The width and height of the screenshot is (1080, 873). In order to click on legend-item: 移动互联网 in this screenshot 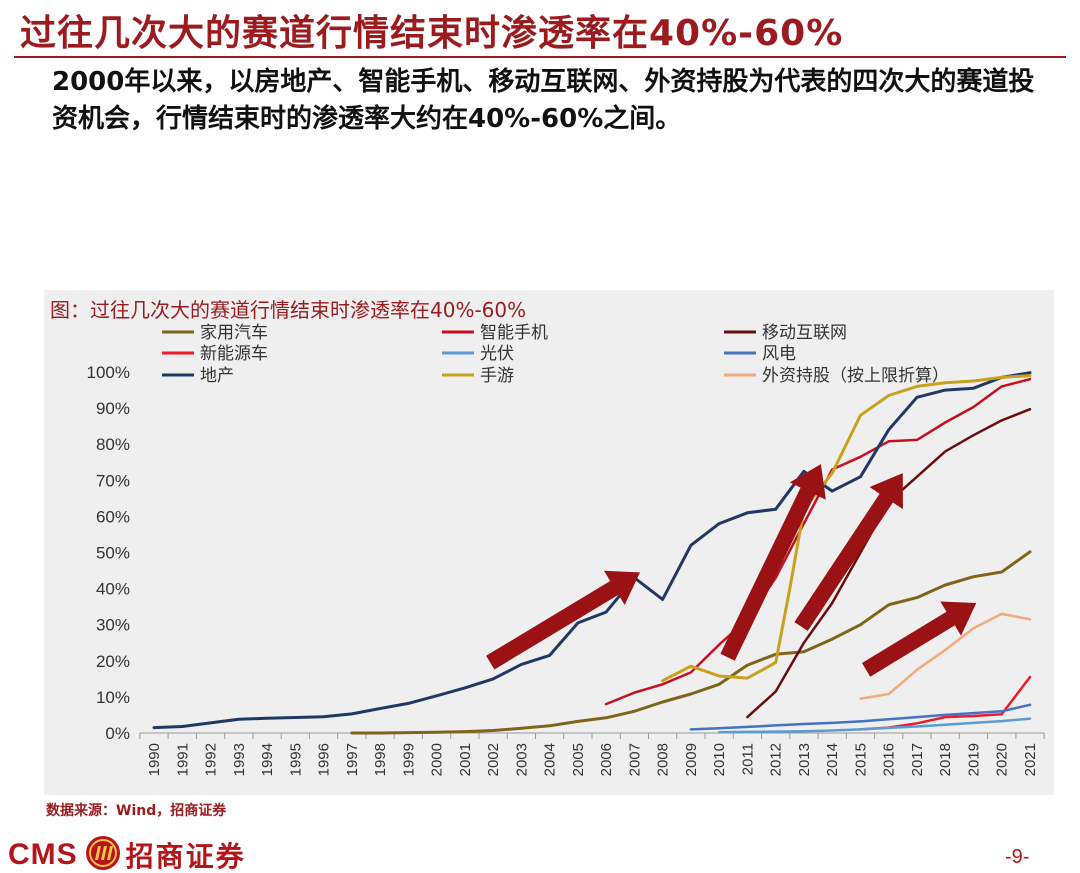, I will do `click(785, 333)`.